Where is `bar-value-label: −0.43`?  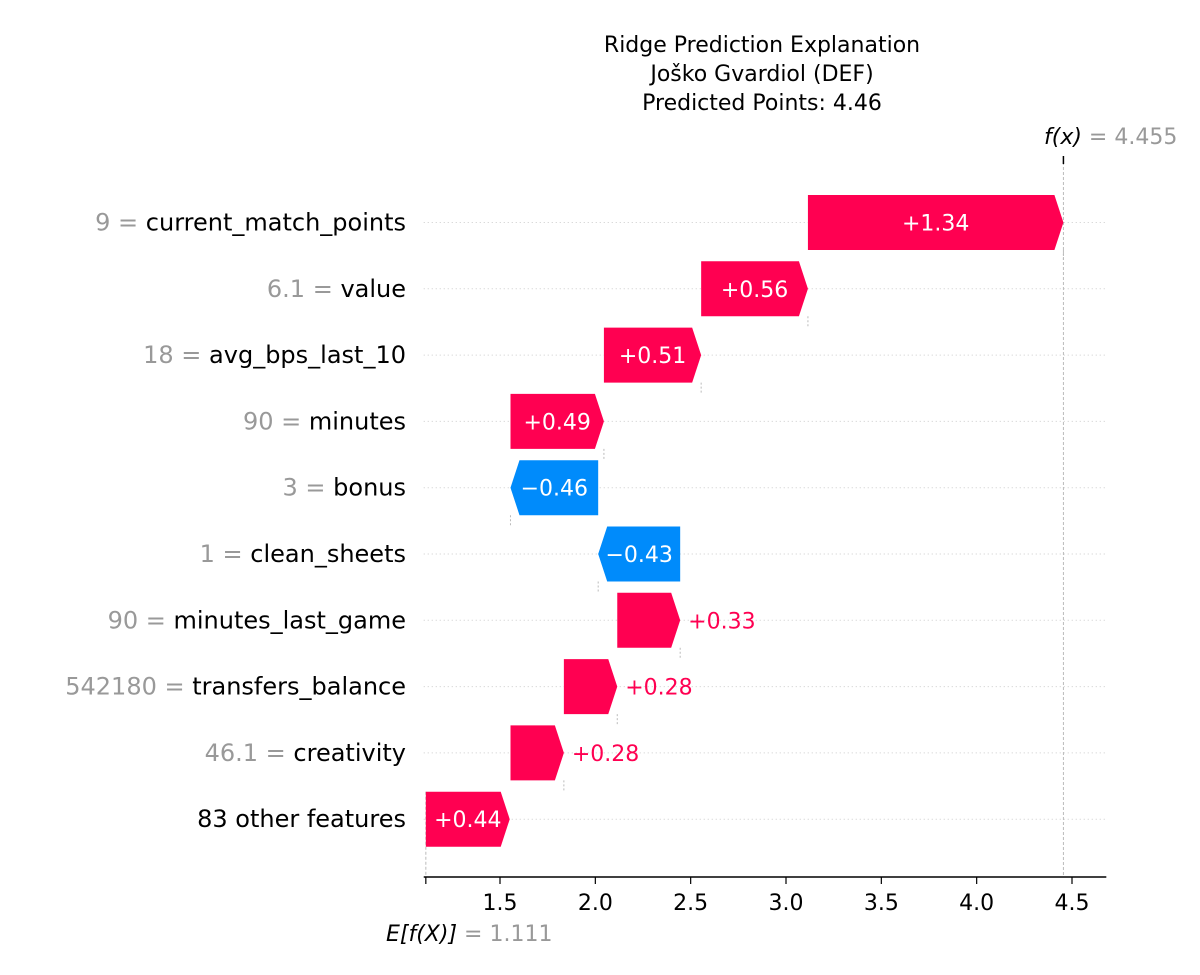 bar-value-label: −0.43 is located at coordinates (638, 555).